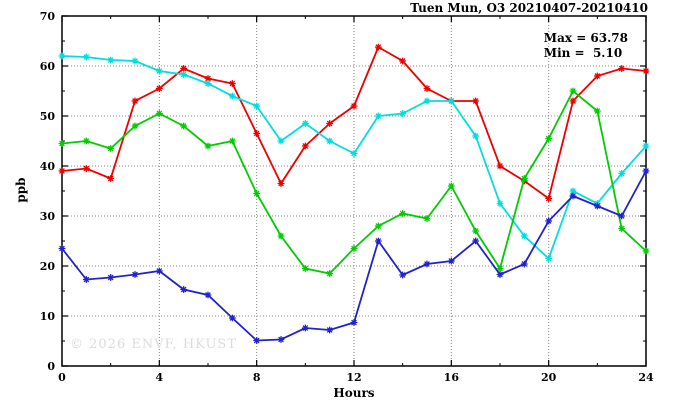  Describe the element at coordinates (153, 344) in the screenshot. I see `watermark-text: © 2026 ENVF, HKUST` at that location.